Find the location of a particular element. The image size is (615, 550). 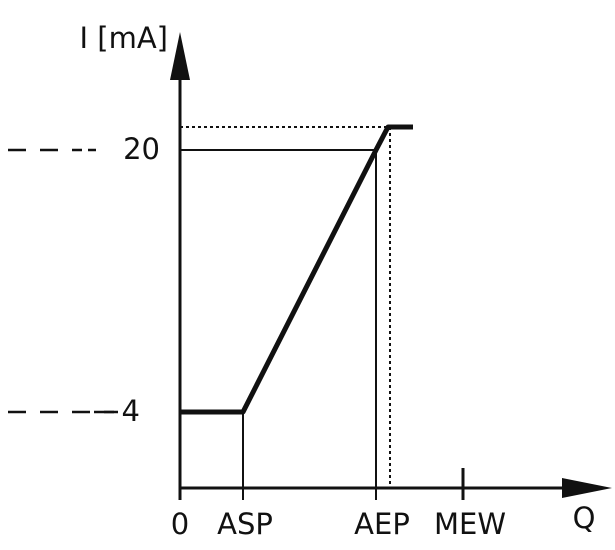

x-label: ASP is located at coordinates (245, 524).